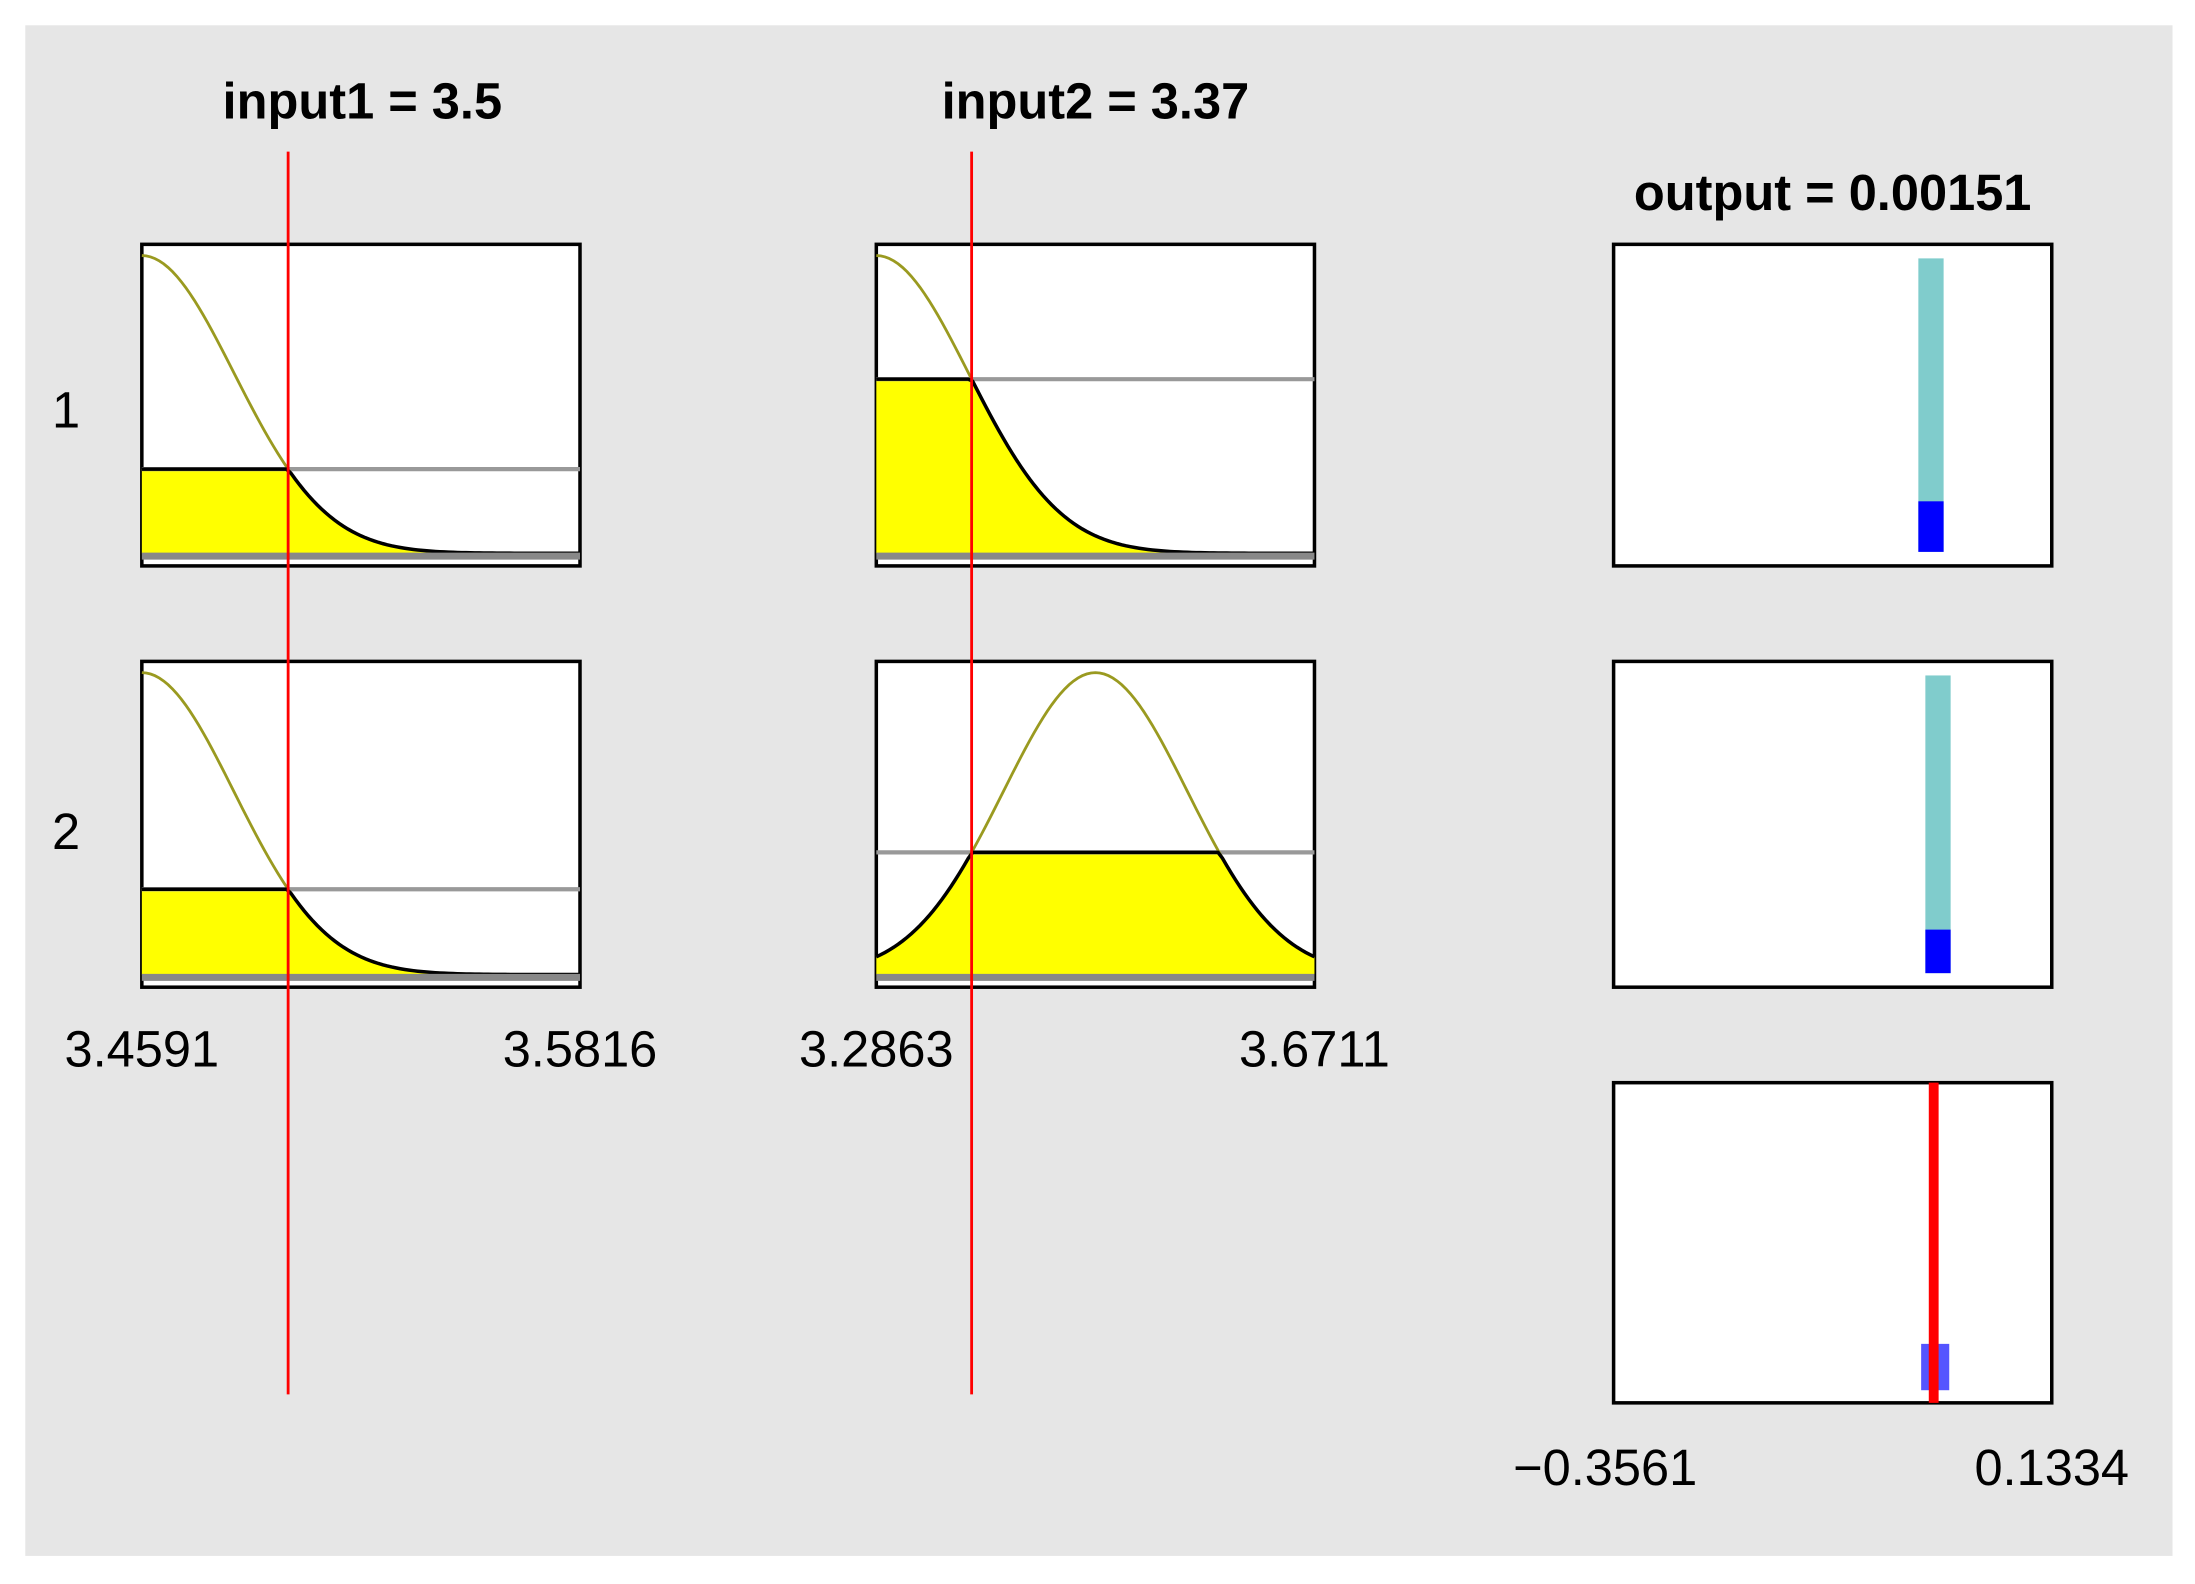 The width and height of the screenshot is (2195, 1584). I want to click on range-max: 0.1334, so click(2051, 1467).